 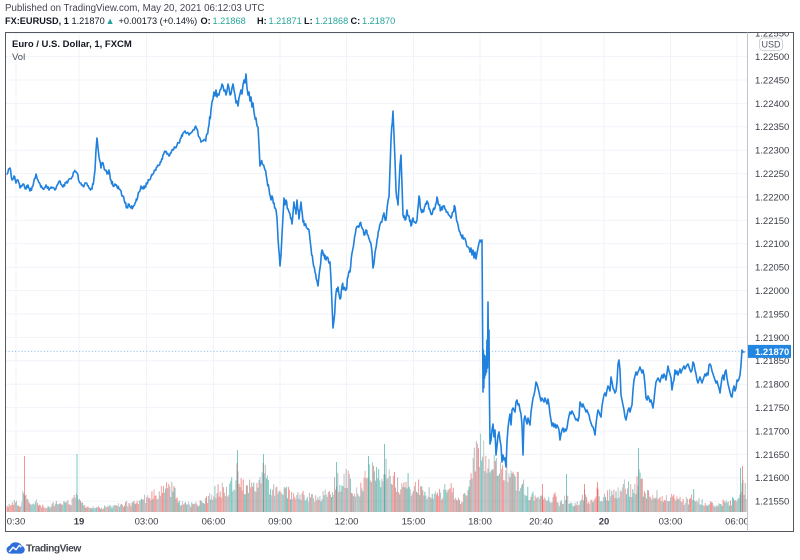 What do you see at coordinates (772, 151) in the screenshot?
I see `svg-text: 1.22300` at bounding box center [772, 151].